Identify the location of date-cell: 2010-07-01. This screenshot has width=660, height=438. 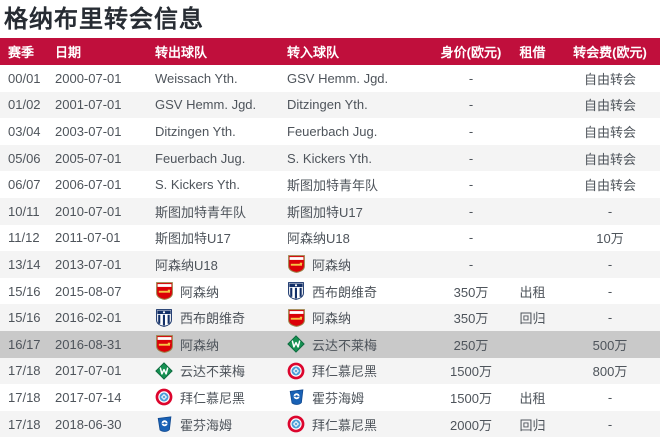
(88, 211).